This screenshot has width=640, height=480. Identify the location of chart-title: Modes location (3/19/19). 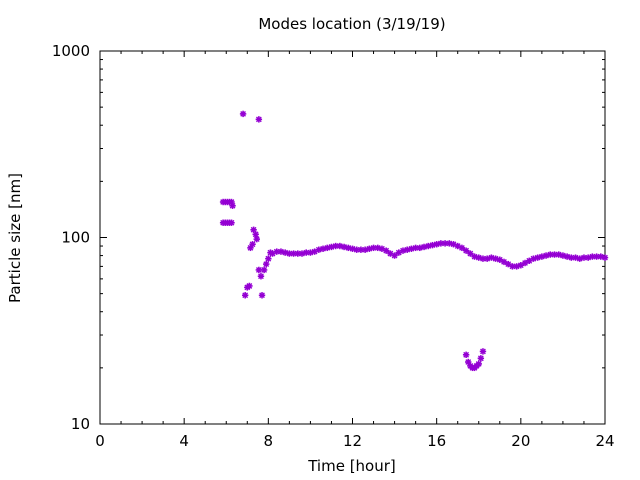
(351, 24).